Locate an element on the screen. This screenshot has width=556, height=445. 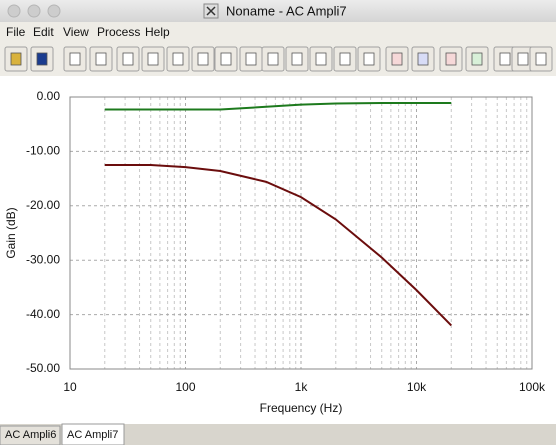
x-tick-label: 1k is located at coordinates (302, 387).